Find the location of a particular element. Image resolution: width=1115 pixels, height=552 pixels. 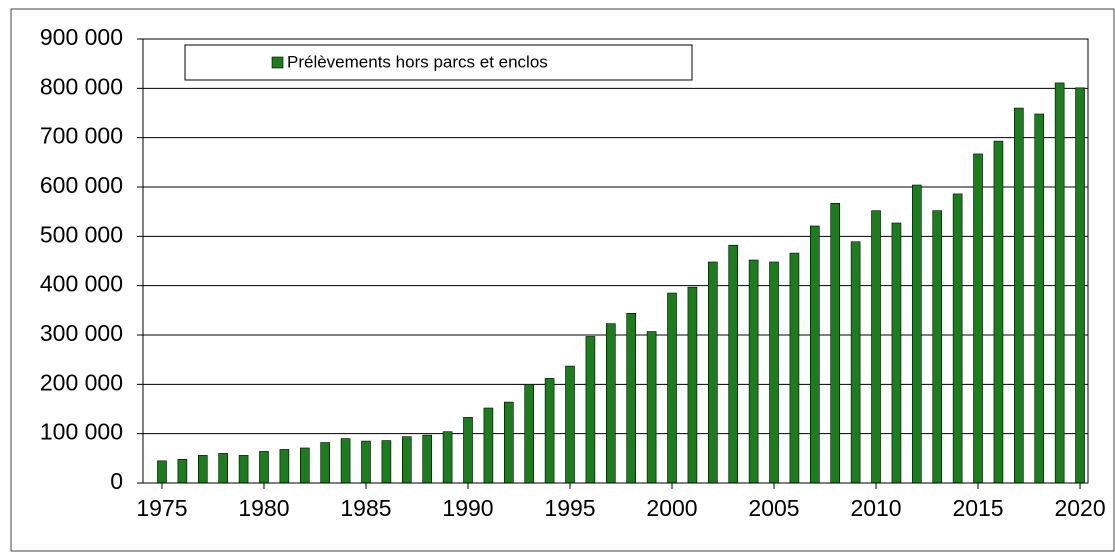

legend-box is located at coordinates (438, 62).